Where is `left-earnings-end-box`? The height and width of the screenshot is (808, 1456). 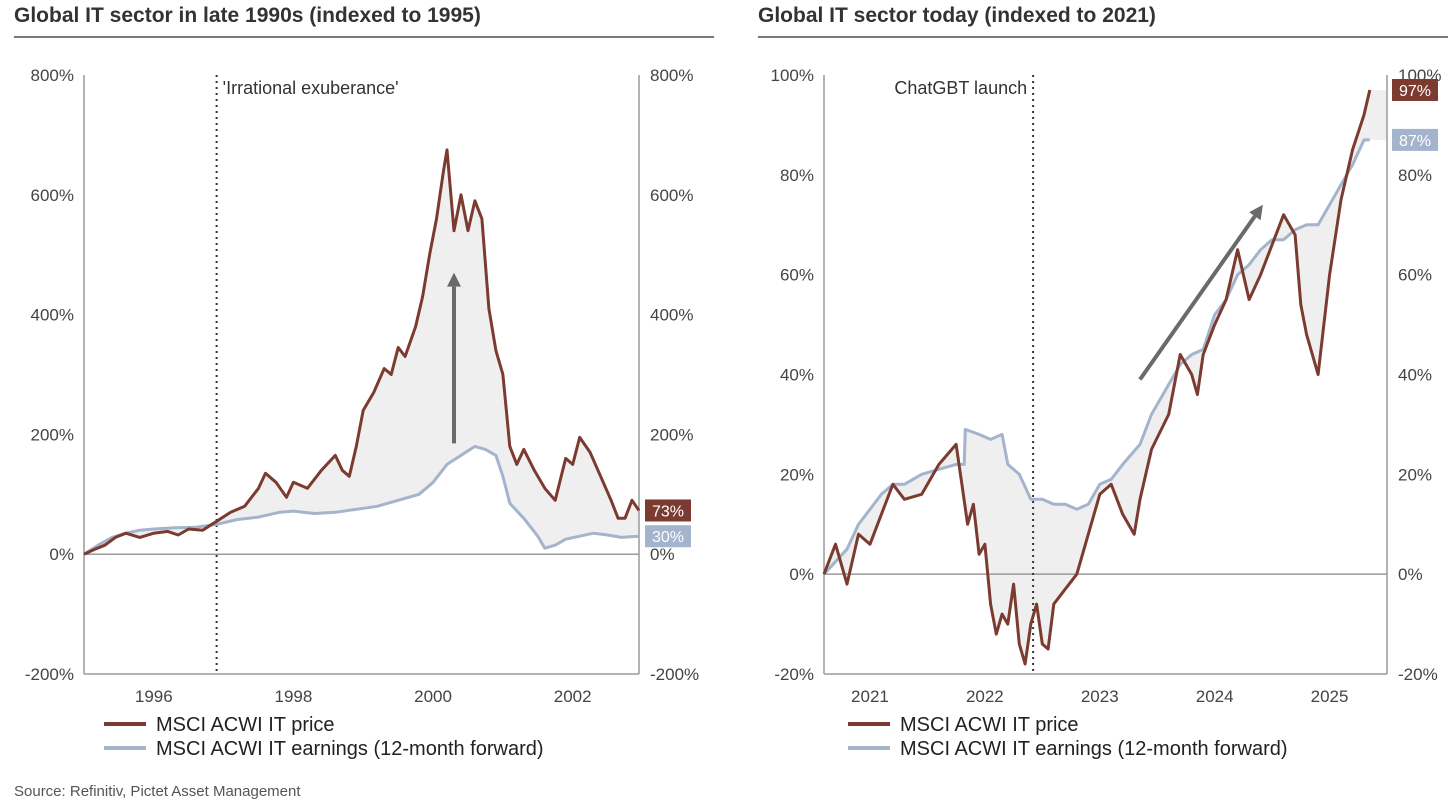
left-earnings-end-box is located at coordinates (668, 536).